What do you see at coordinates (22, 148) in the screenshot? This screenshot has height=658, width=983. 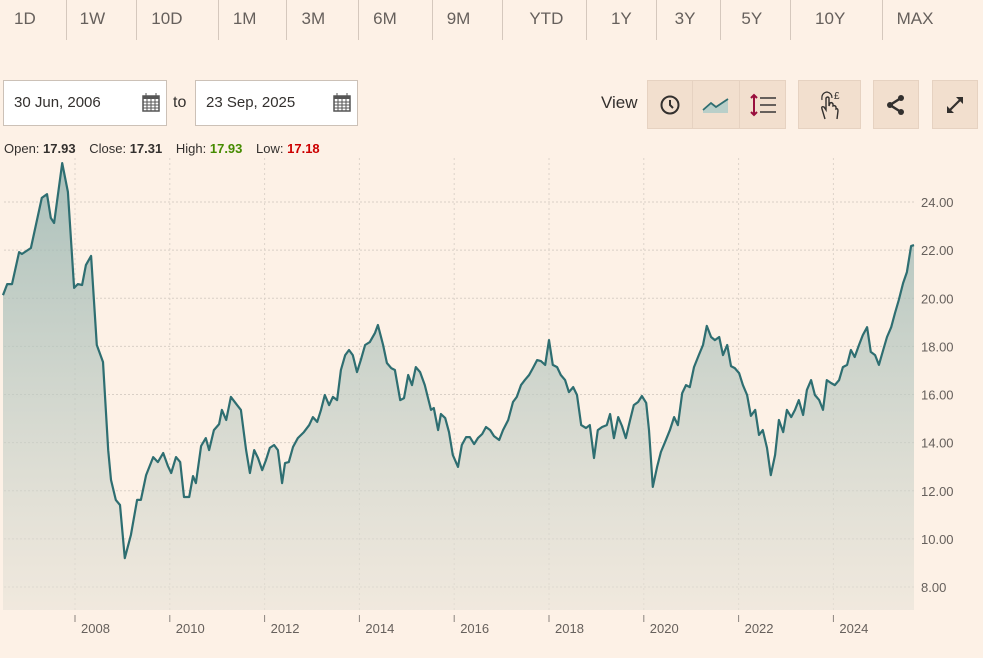 I see `open-label: Open:` at bounding box center [22, 148].